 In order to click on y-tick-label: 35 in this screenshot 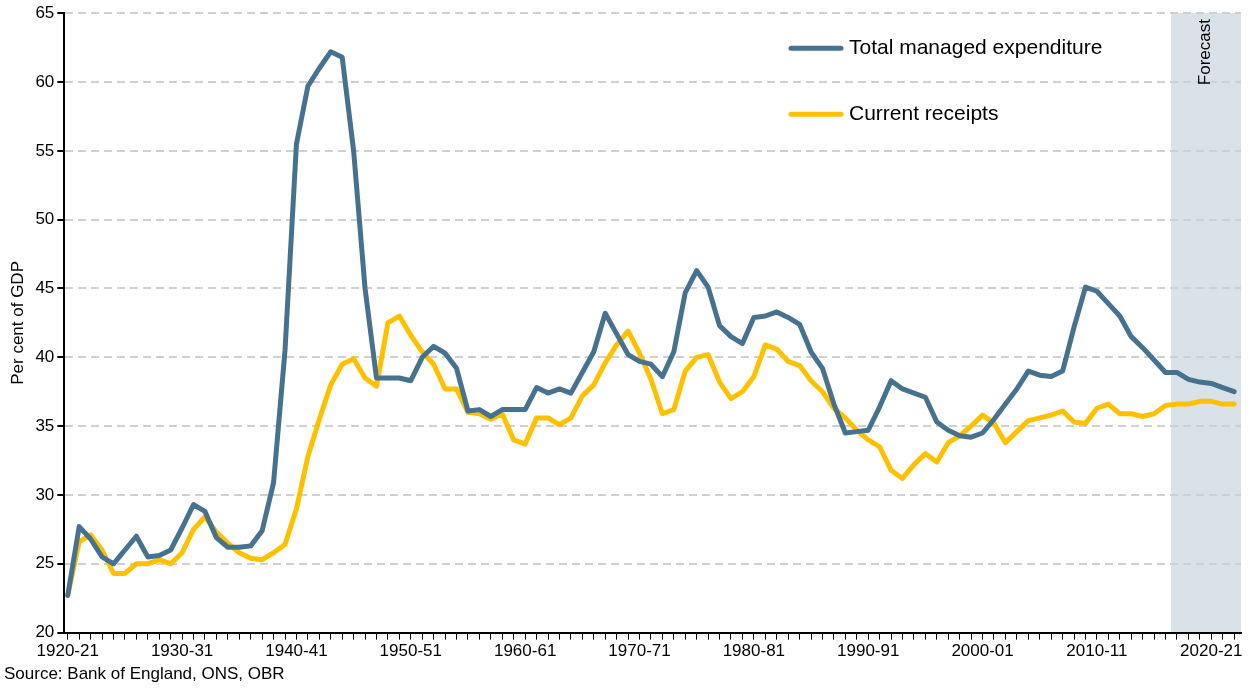, I will do `click(45, 425)`.